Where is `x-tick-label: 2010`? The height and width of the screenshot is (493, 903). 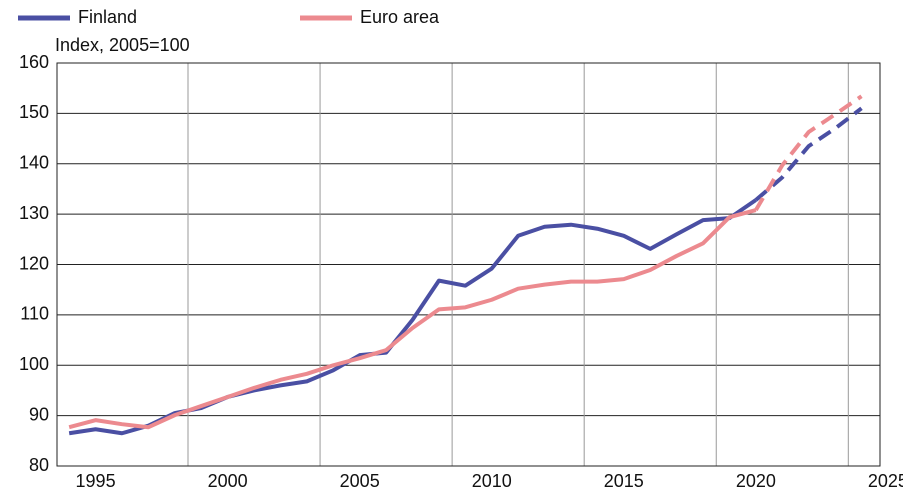 x-tick-label: 2010 is located at coordinates (492, 481).